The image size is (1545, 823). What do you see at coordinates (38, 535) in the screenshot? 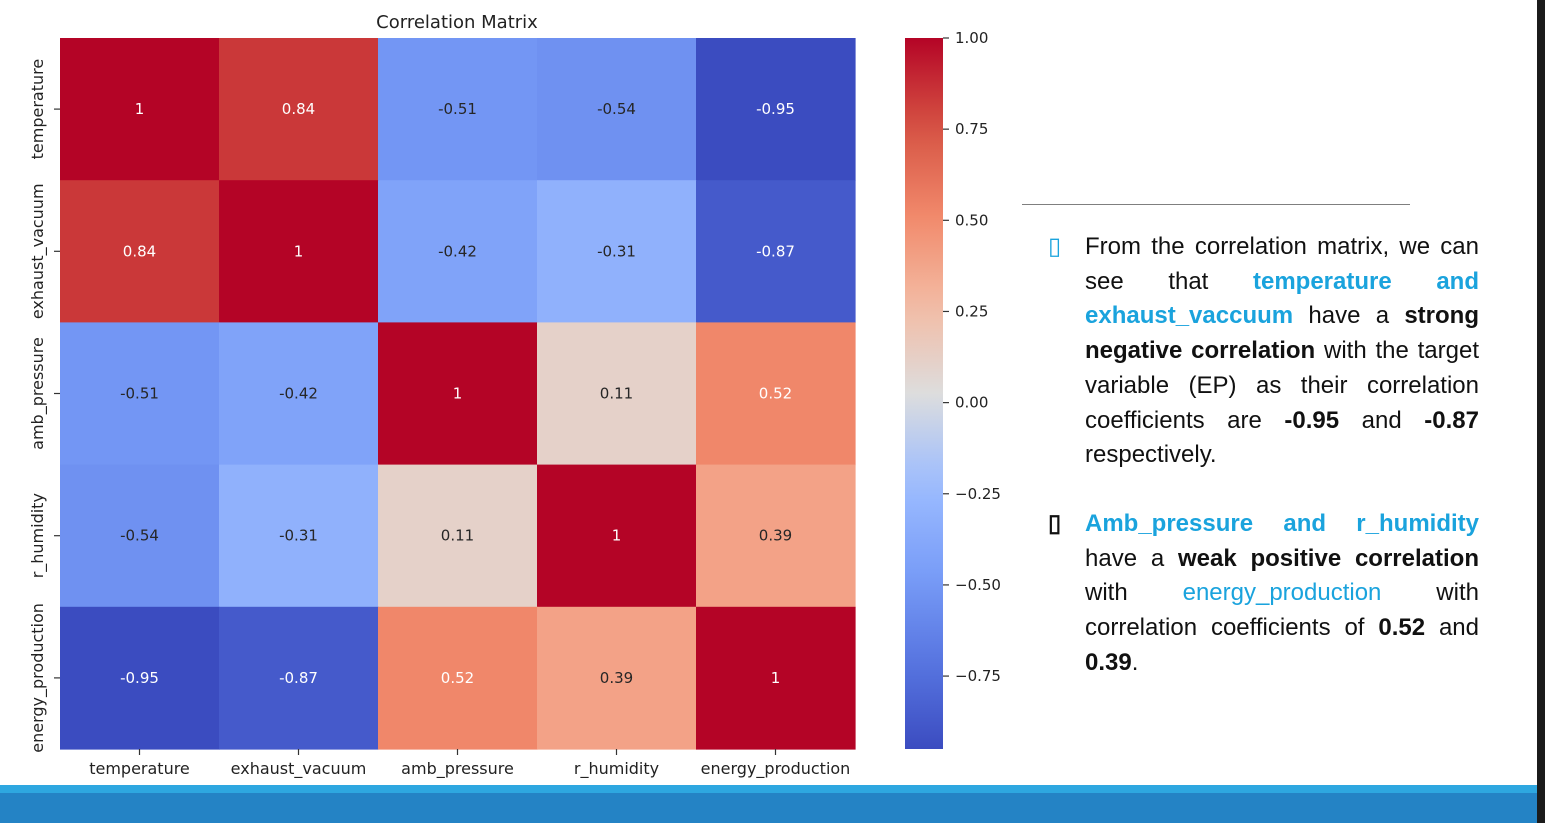
I see `y-tick-label: r_humidity` at bounding box center [38, 535].